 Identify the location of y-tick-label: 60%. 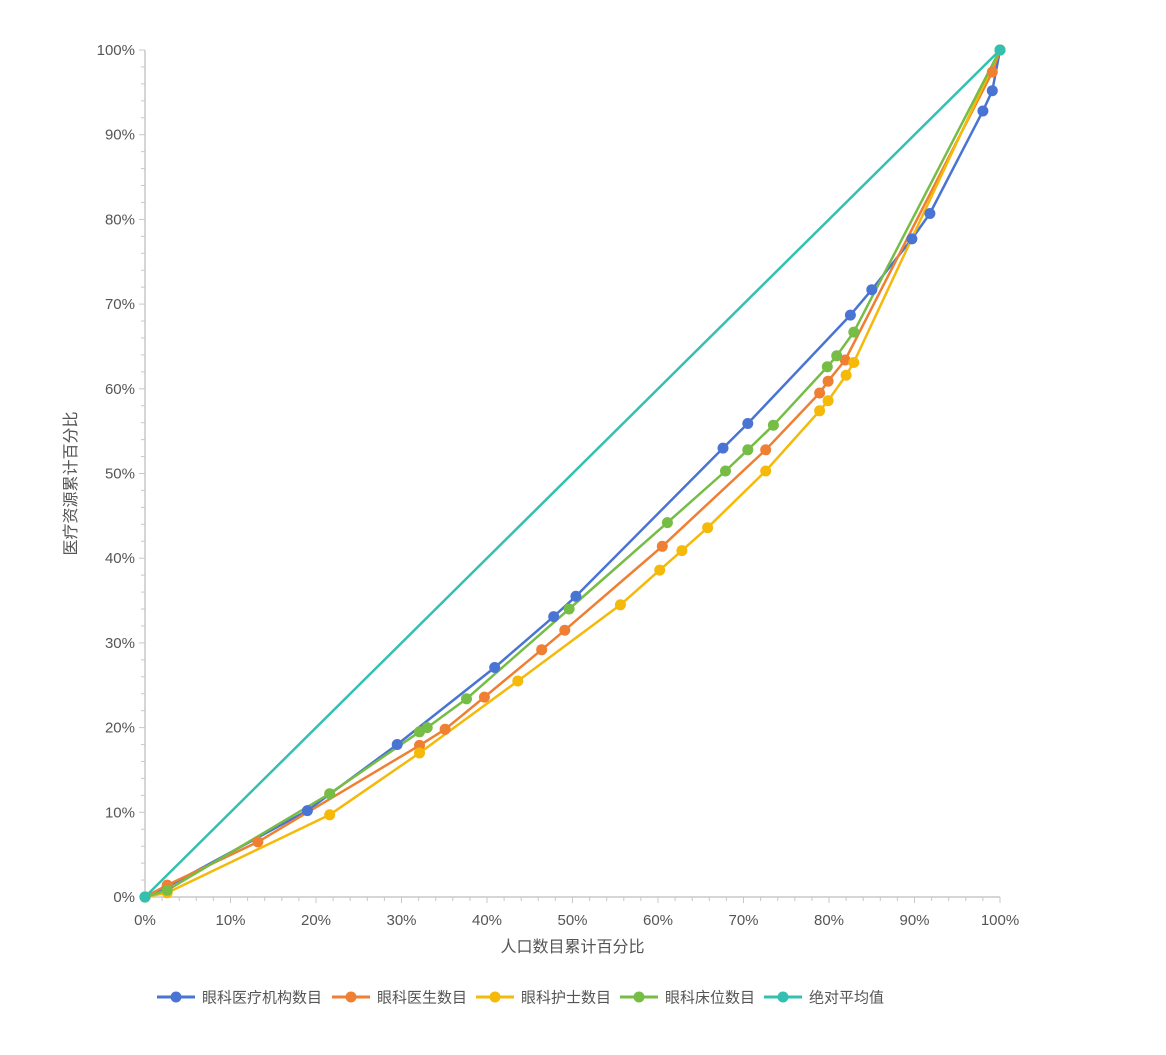
(120, 389).